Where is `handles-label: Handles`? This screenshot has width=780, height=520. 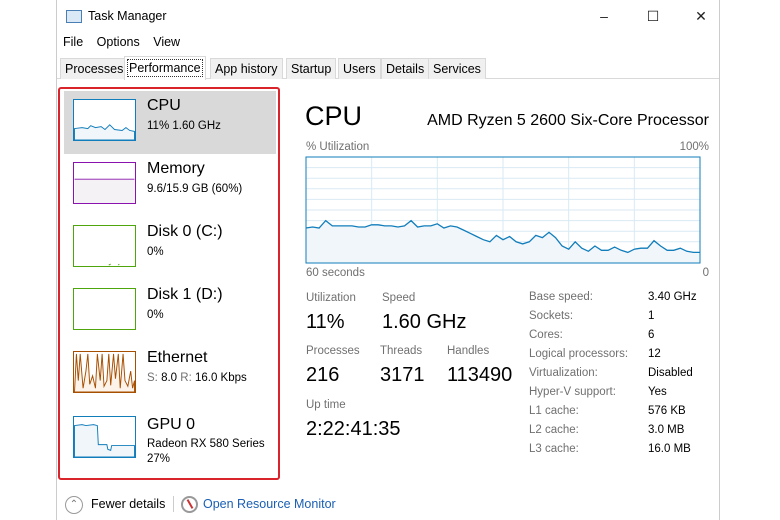 handles-label: Handles is located at coordinates (468, 351).